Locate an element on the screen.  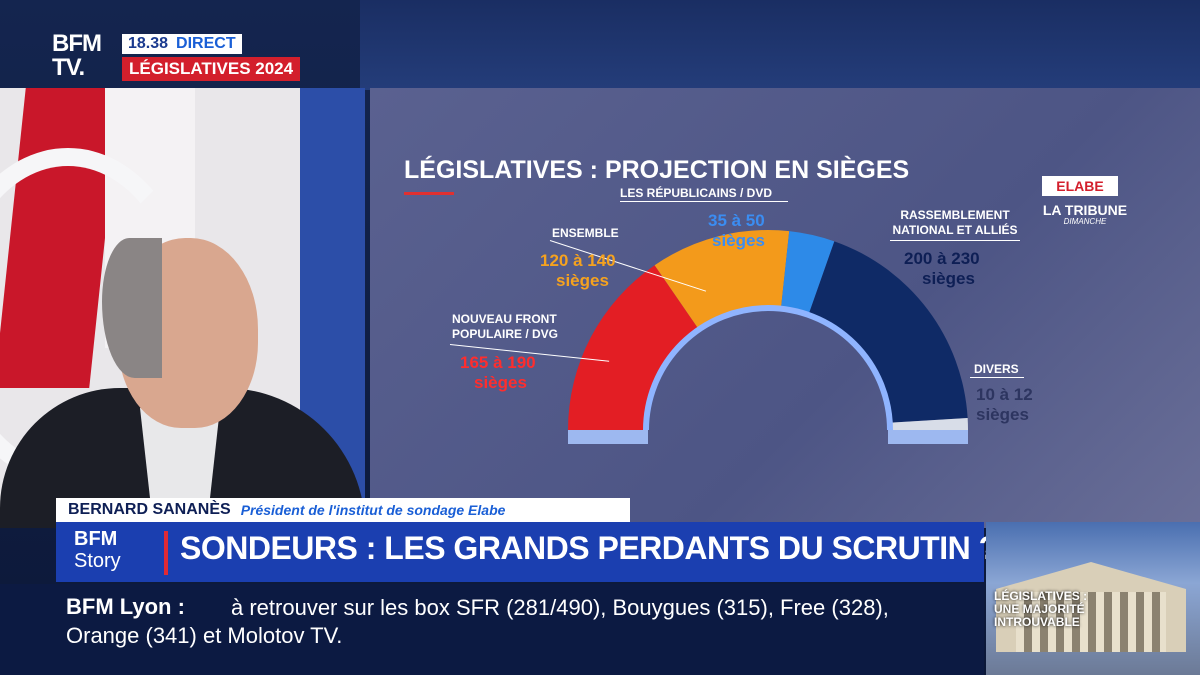
nfp-range: 165 à 190 is located at coordinates (498, 362).